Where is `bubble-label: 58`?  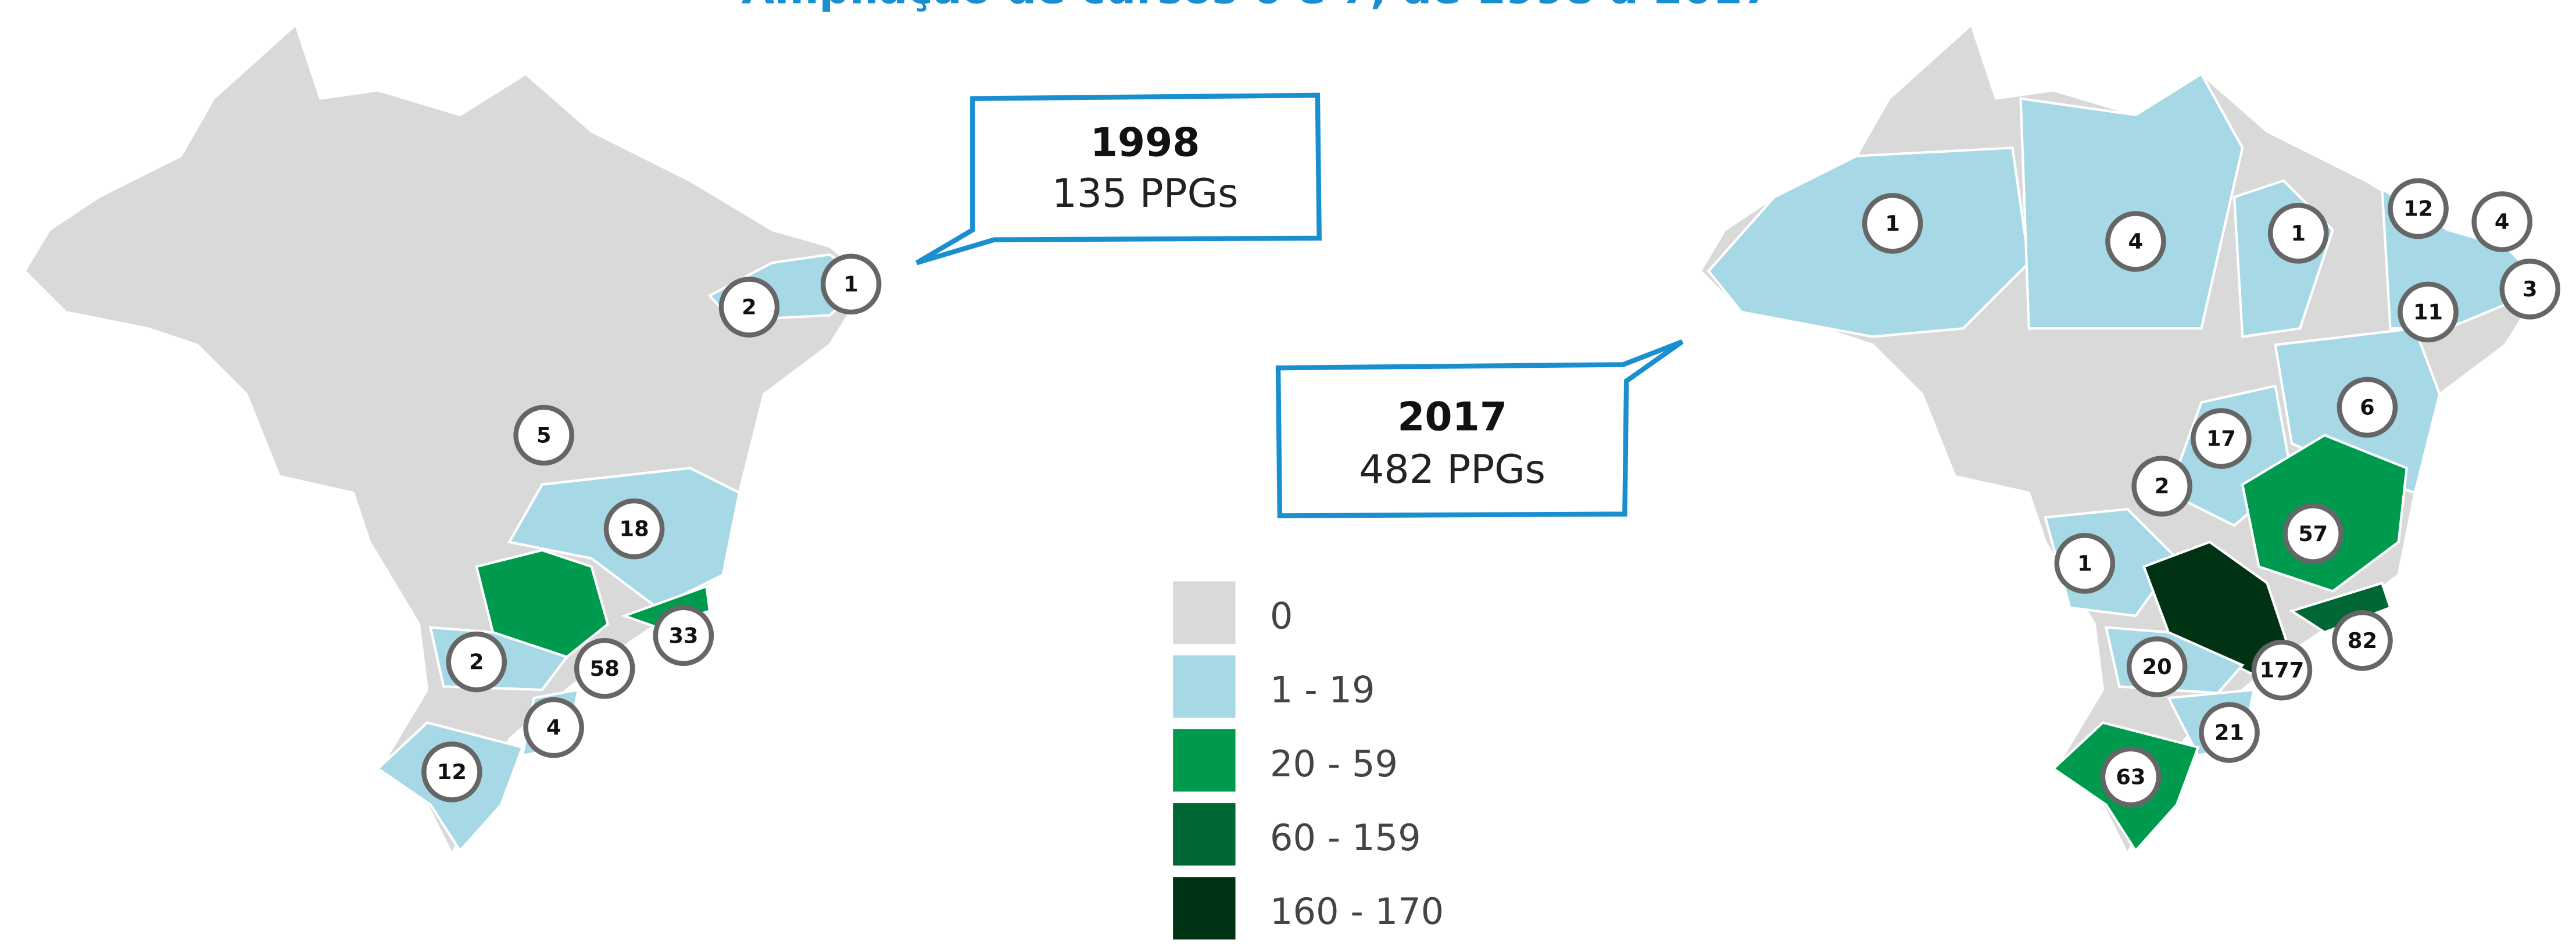 bubble-label: 58 is located at coordinates (605, 668).